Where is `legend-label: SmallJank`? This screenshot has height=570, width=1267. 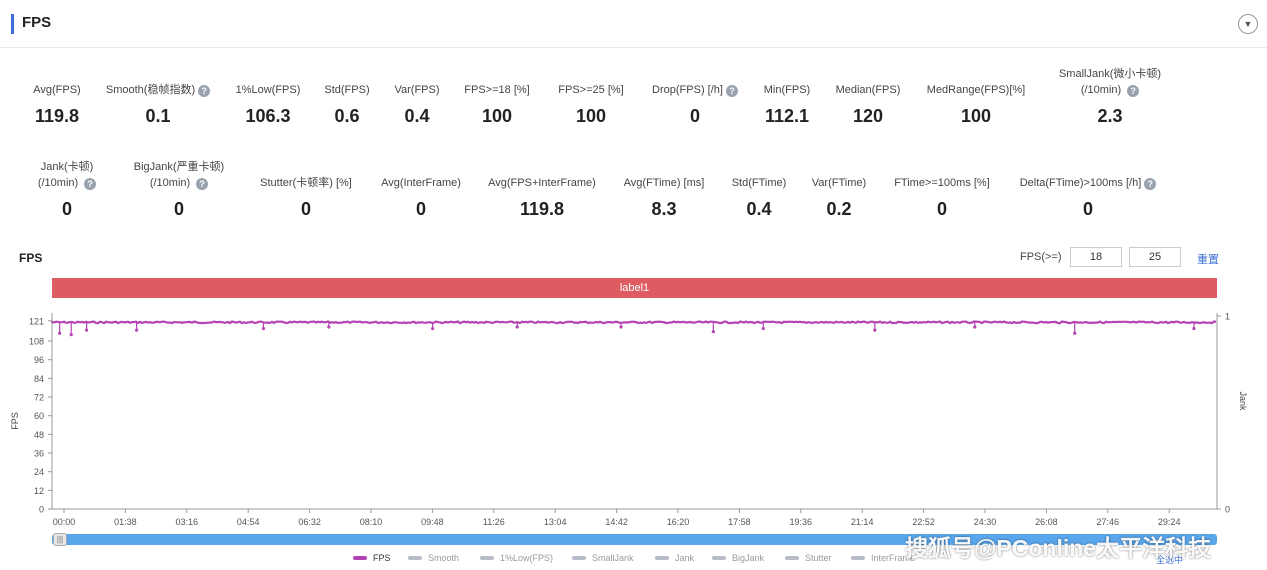 legend-label: SmallJank is located at coordinates (613, 558).